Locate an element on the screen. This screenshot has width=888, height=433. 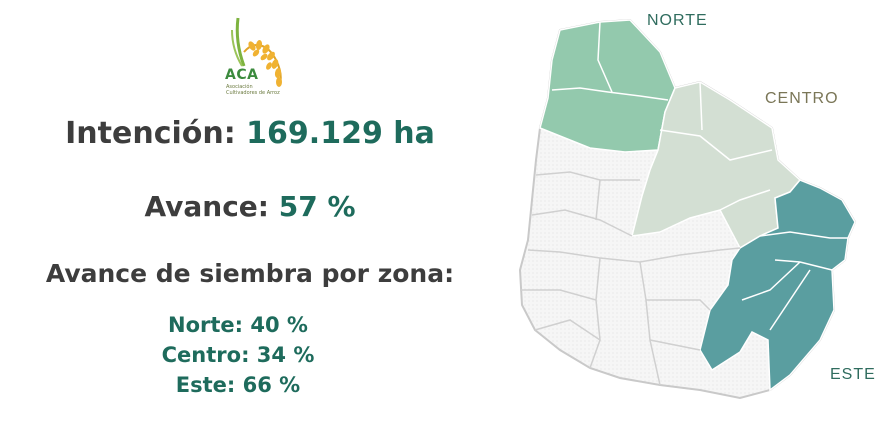
zone-norte-label: Norte: is located at coordinates (209, 325).